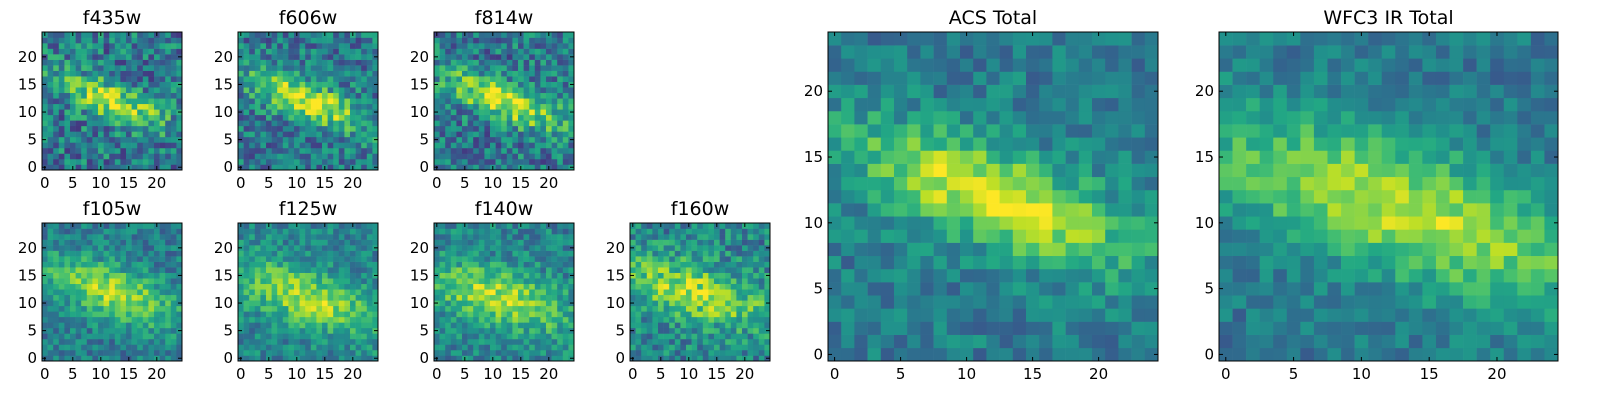 The image size is (1600, 400). Describe the element at coordinates (661, 374) in the screenshot. I see `x-tick-label: 5` at that location.